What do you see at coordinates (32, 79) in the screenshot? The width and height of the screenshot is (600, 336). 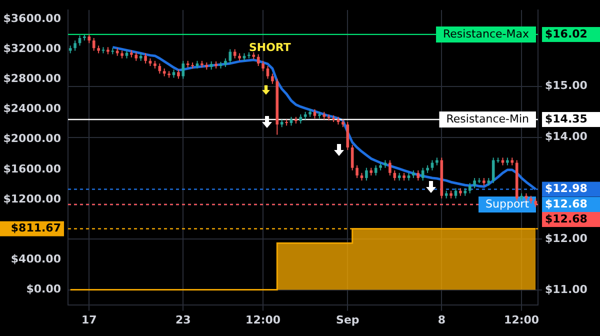 I see `y-tick-label: $2800.00` at bounding box center [32, 79].